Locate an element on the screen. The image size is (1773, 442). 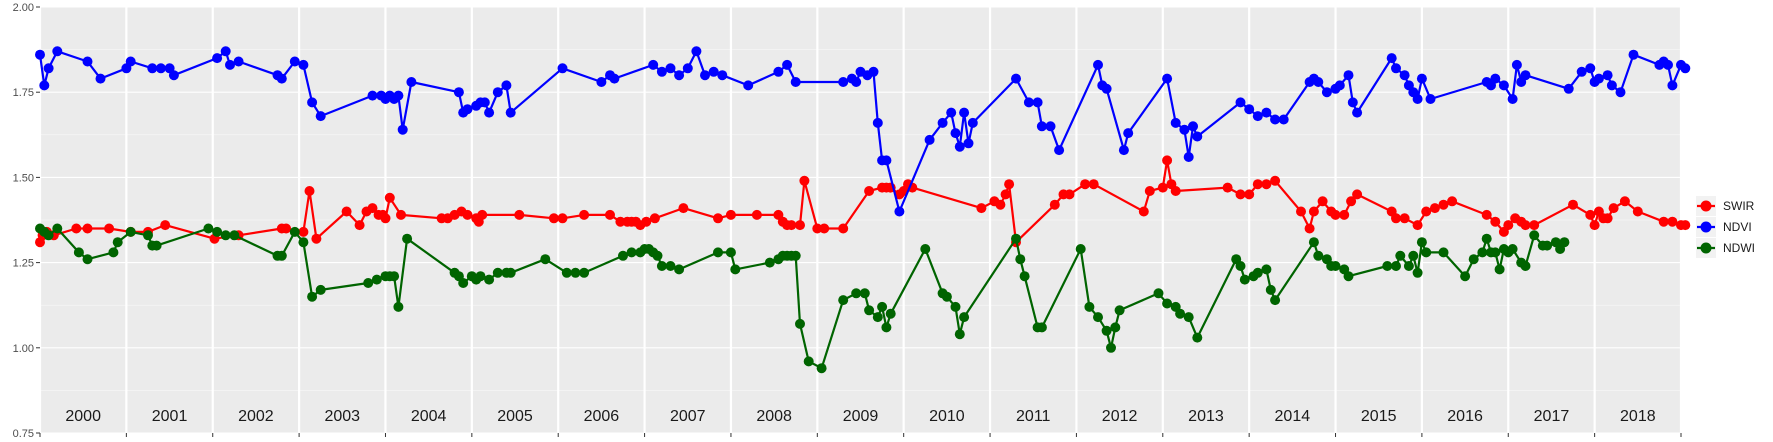
y-tick-label: 1.50 is located at coordinates (23, 178).